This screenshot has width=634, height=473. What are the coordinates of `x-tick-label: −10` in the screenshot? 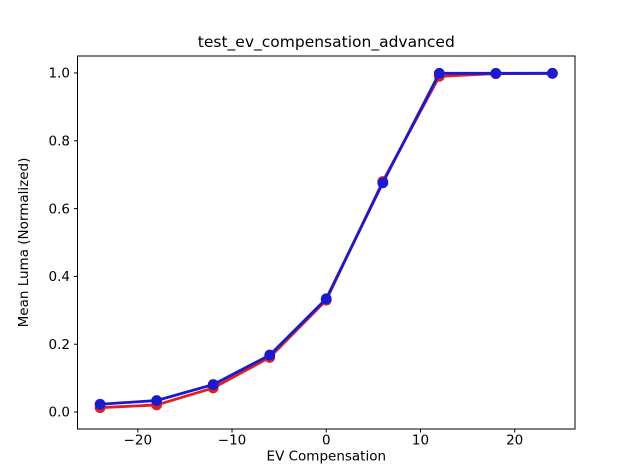 It's located at (232, 441).